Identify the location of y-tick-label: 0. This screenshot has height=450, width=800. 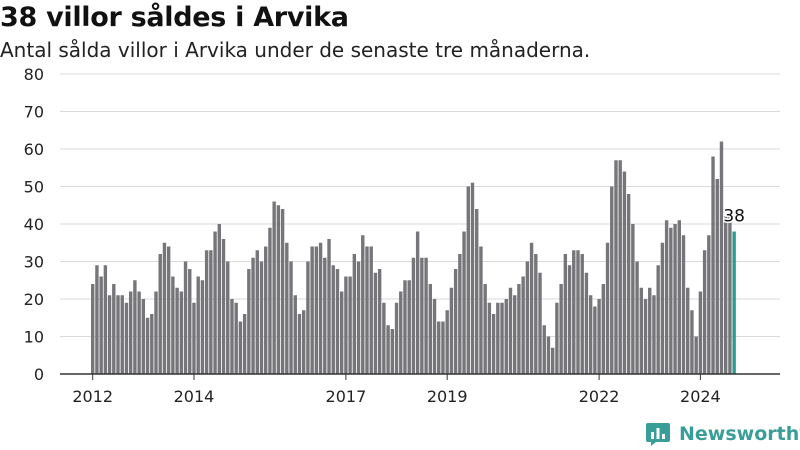
(39, 374).